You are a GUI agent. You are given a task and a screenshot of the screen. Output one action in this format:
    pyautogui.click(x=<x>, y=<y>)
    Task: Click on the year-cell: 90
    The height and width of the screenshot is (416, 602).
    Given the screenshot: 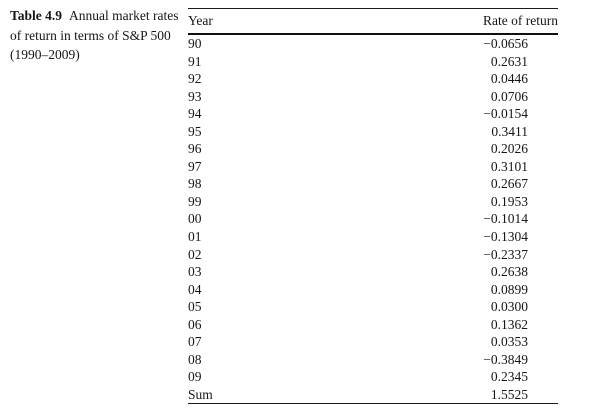 What is the action you would take?
    pyautogui.click(x=195, y=43)
    